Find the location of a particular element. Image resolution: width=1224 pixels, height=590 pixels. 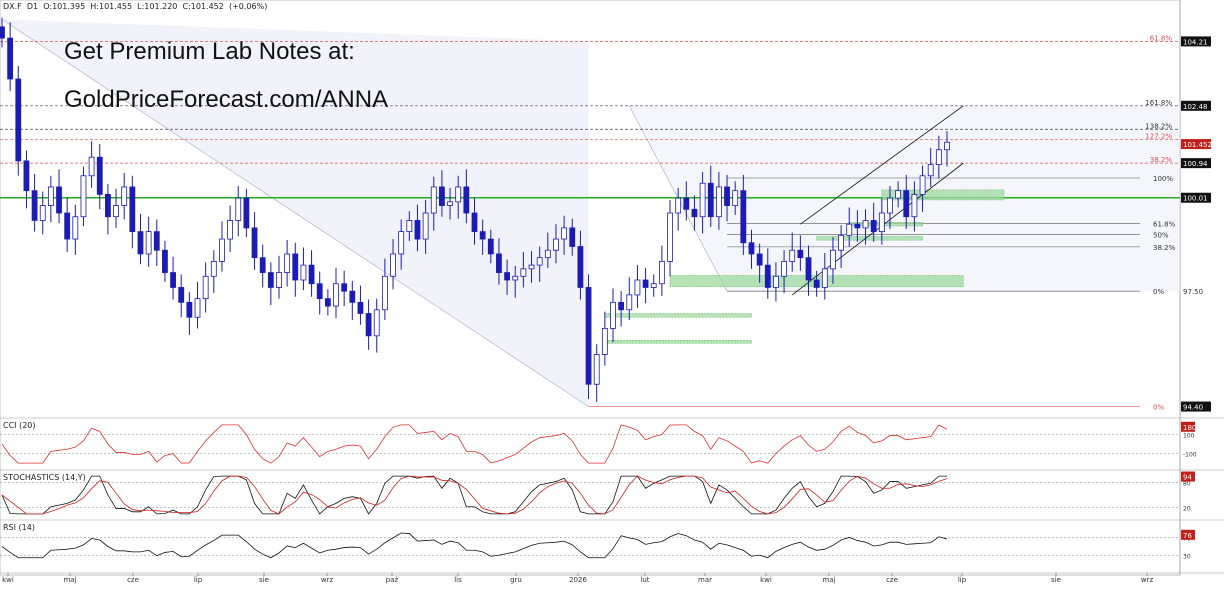

x-tick-label: maj is located at coordinates (69, 580).